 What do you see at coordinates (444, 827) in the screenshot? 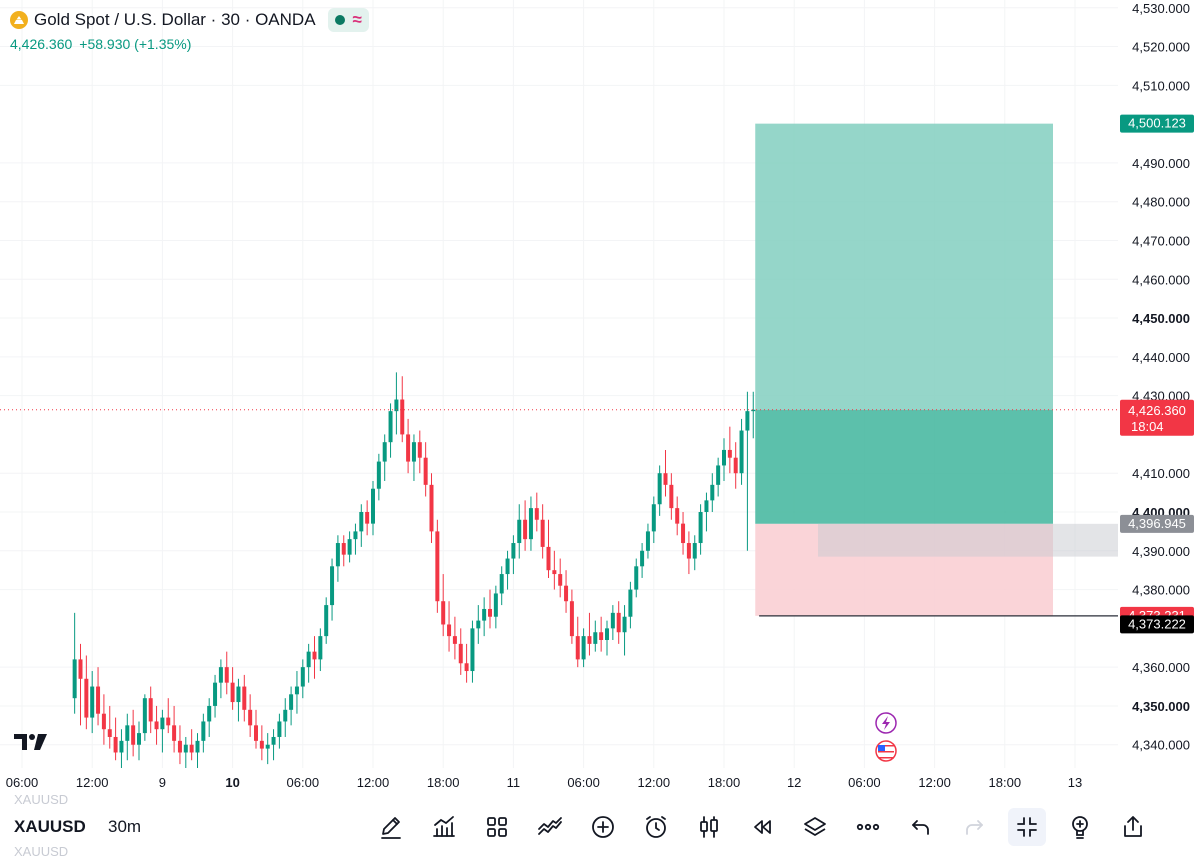
I see `indicators-button` at bounding box center [444, 827].